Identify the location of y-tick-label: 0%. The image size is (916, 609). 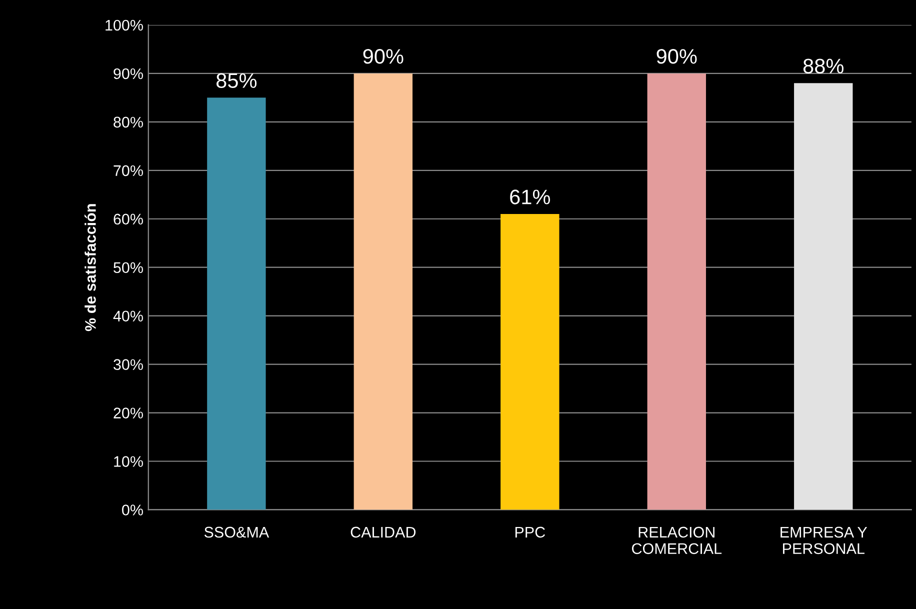
(132, 510).